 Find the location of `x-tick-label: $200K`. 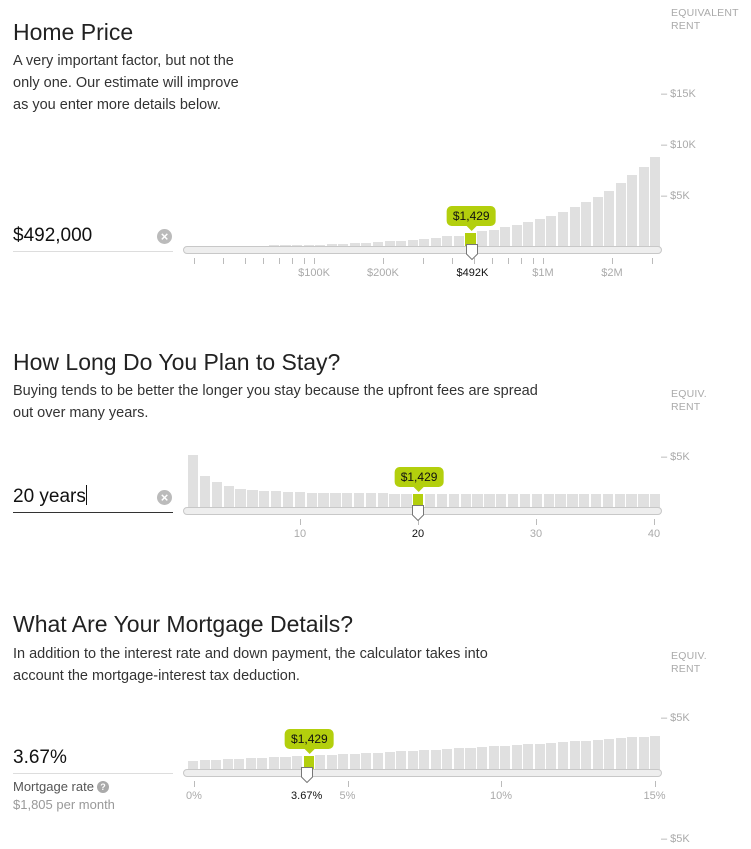

x-tick-label: $200K is located at coordinates (383, 273).